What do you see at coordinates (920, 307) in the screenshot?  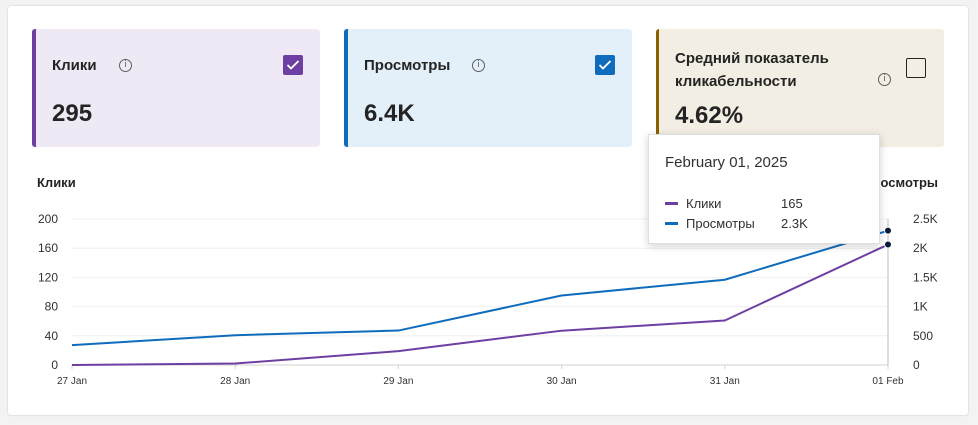 I see `right-axis-tick: 1K` at bounding box center [920, 307].